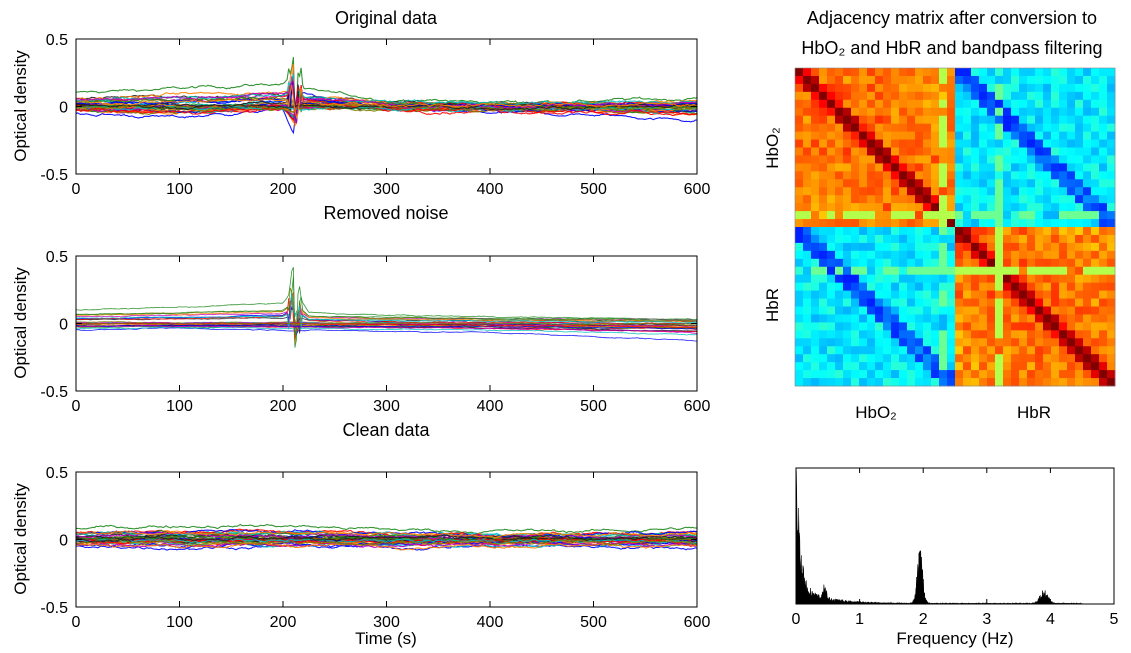 The height and width of the screenshot is (653, 1131). Describe the element at coordinates (386, 18) in the screenshot. I see `original-data-title: Original data` at that location.